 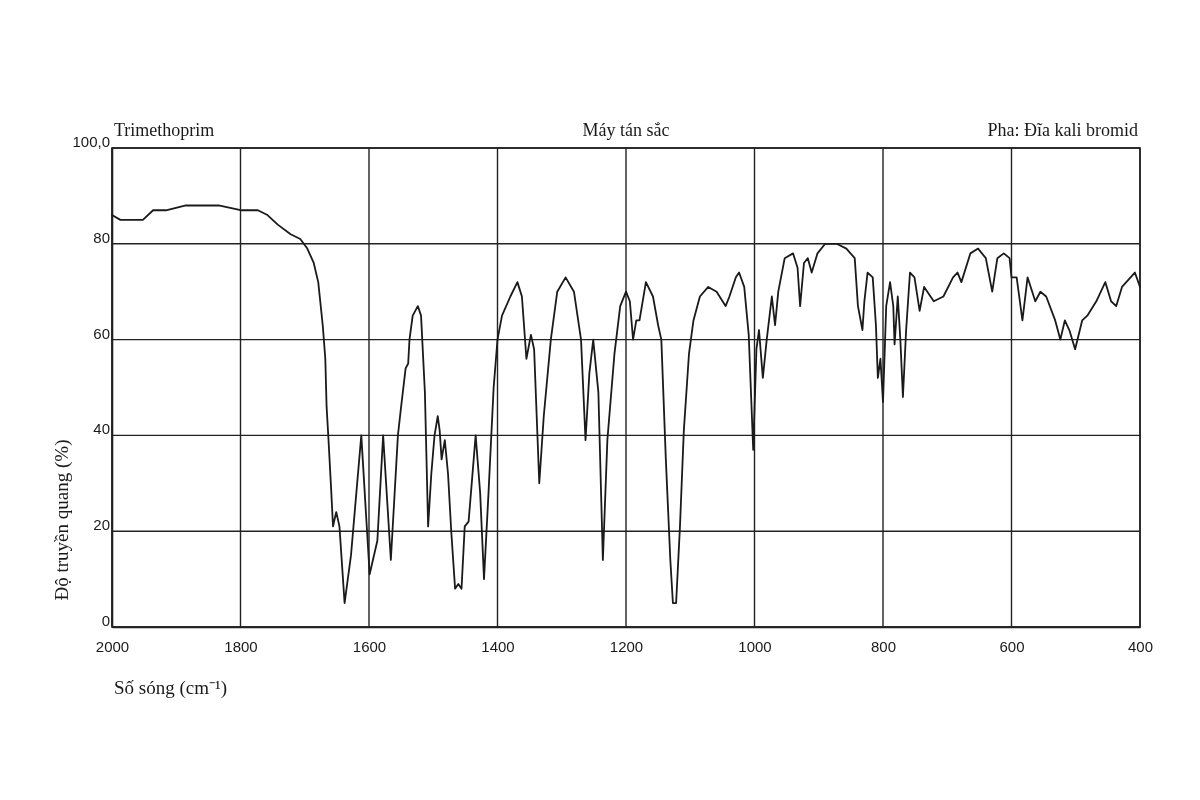 I want to click on x-tick-label: 1200, so click(x=626, y=646).